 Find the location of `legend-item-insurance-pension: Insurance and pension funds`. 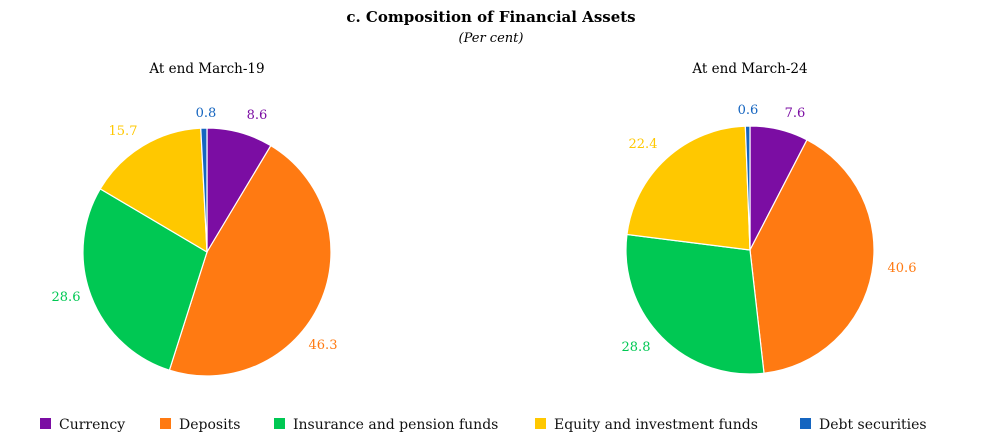

legend-item-insurance-pension: Insurance and pension funds is located at coordinates (386, 425).